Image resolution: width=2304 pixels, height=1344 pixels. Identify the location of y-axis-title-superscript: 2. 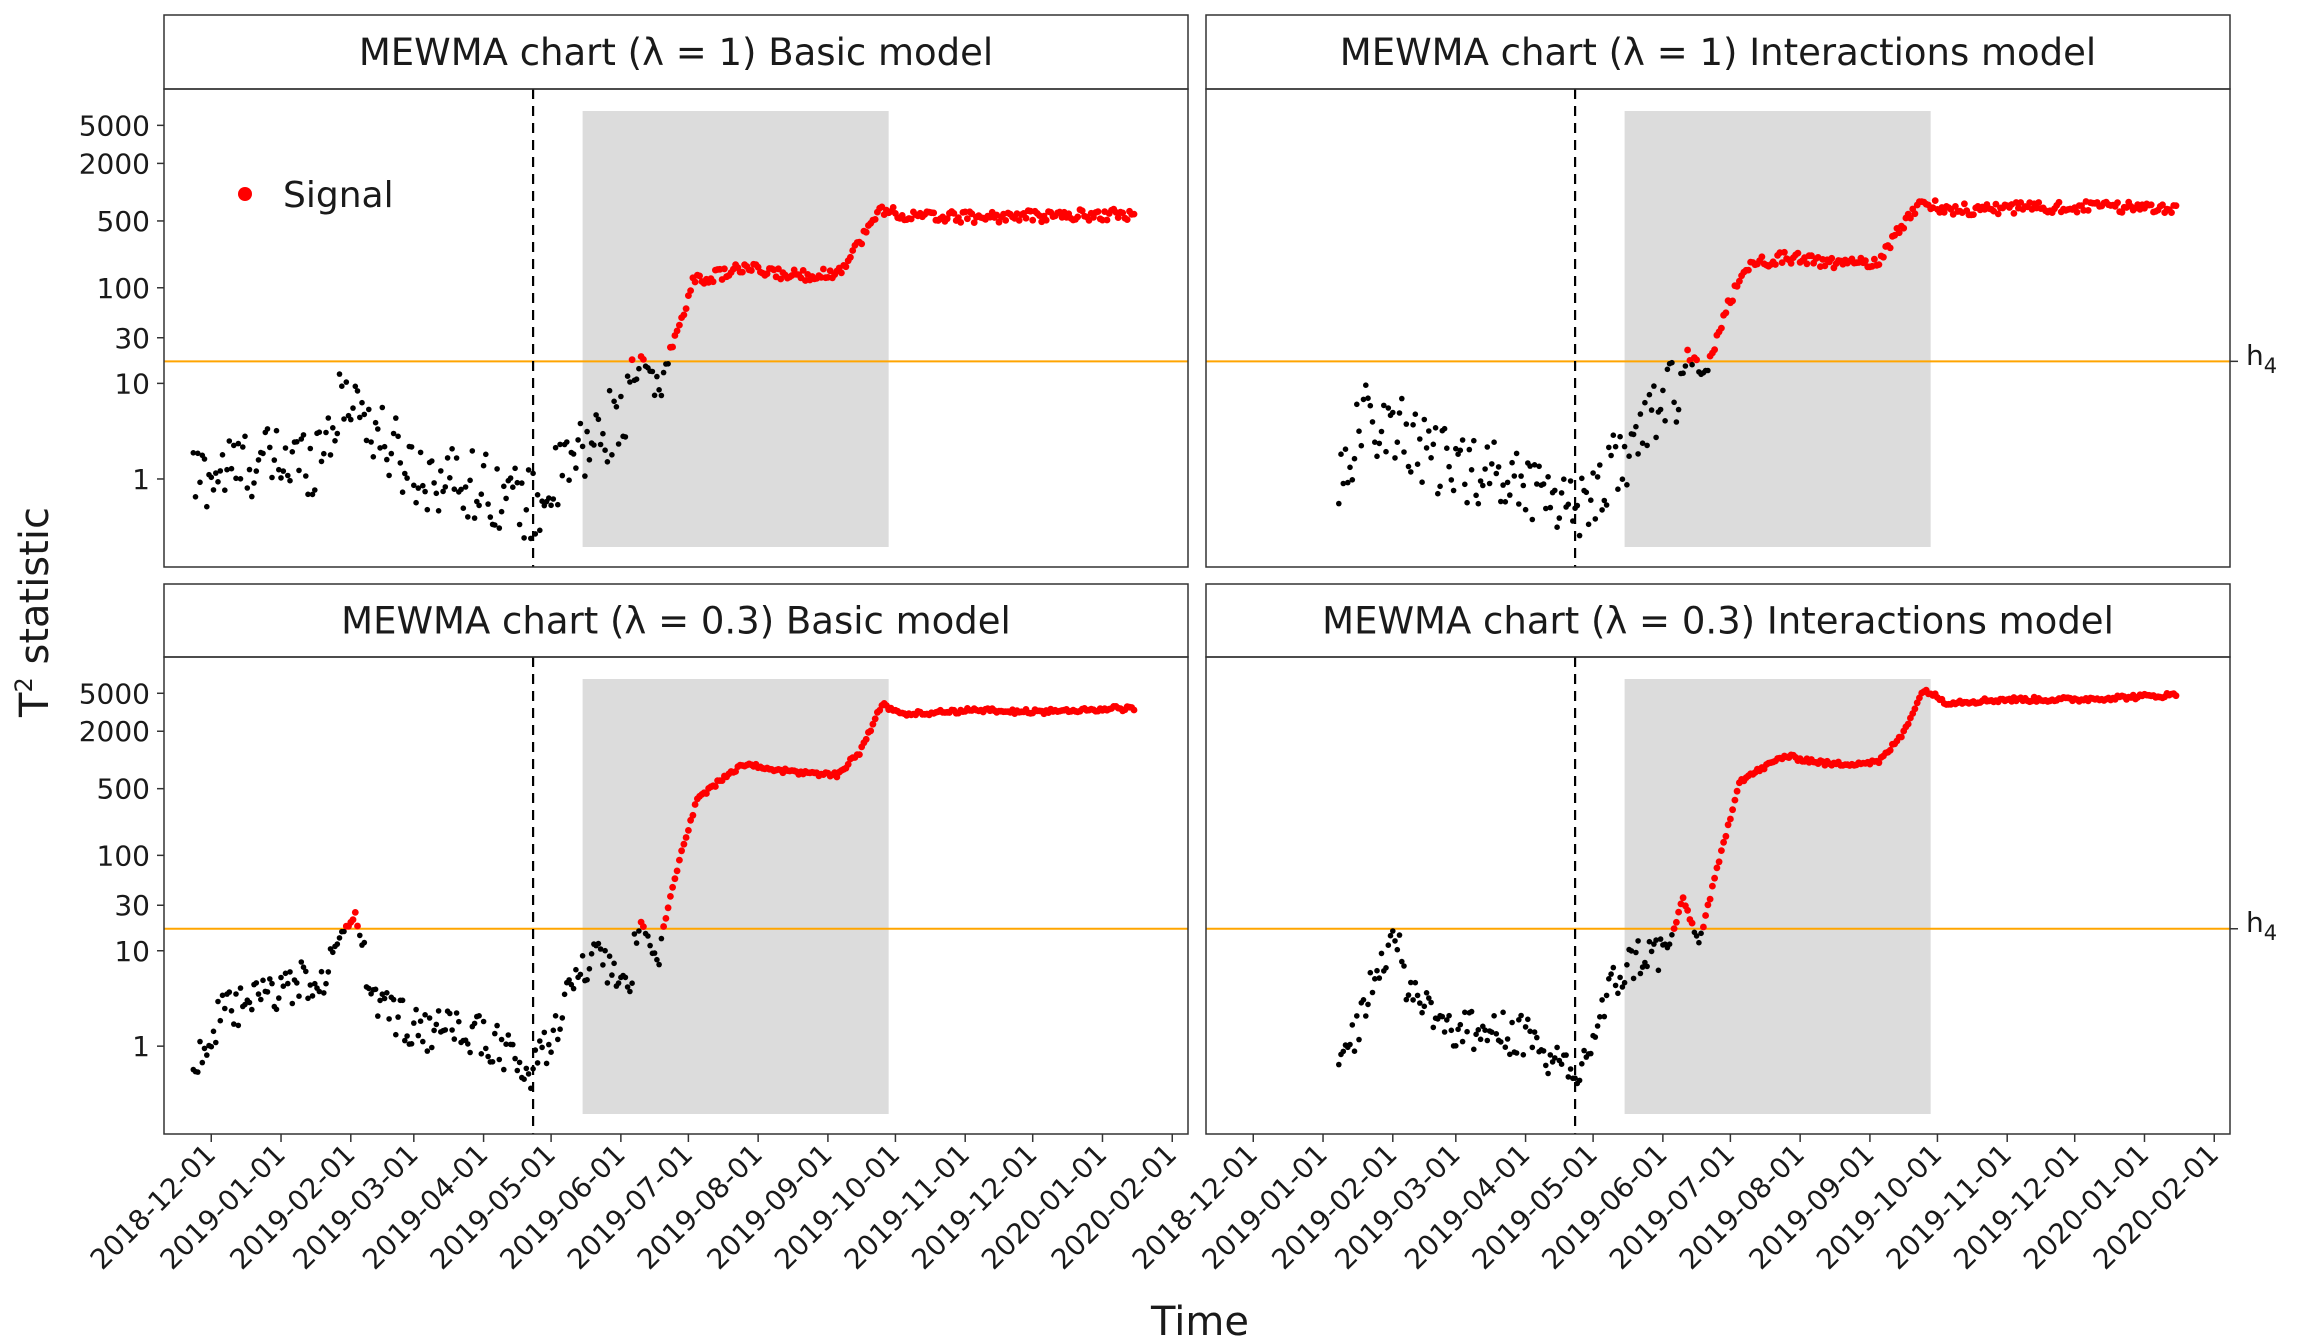
(24, 684).